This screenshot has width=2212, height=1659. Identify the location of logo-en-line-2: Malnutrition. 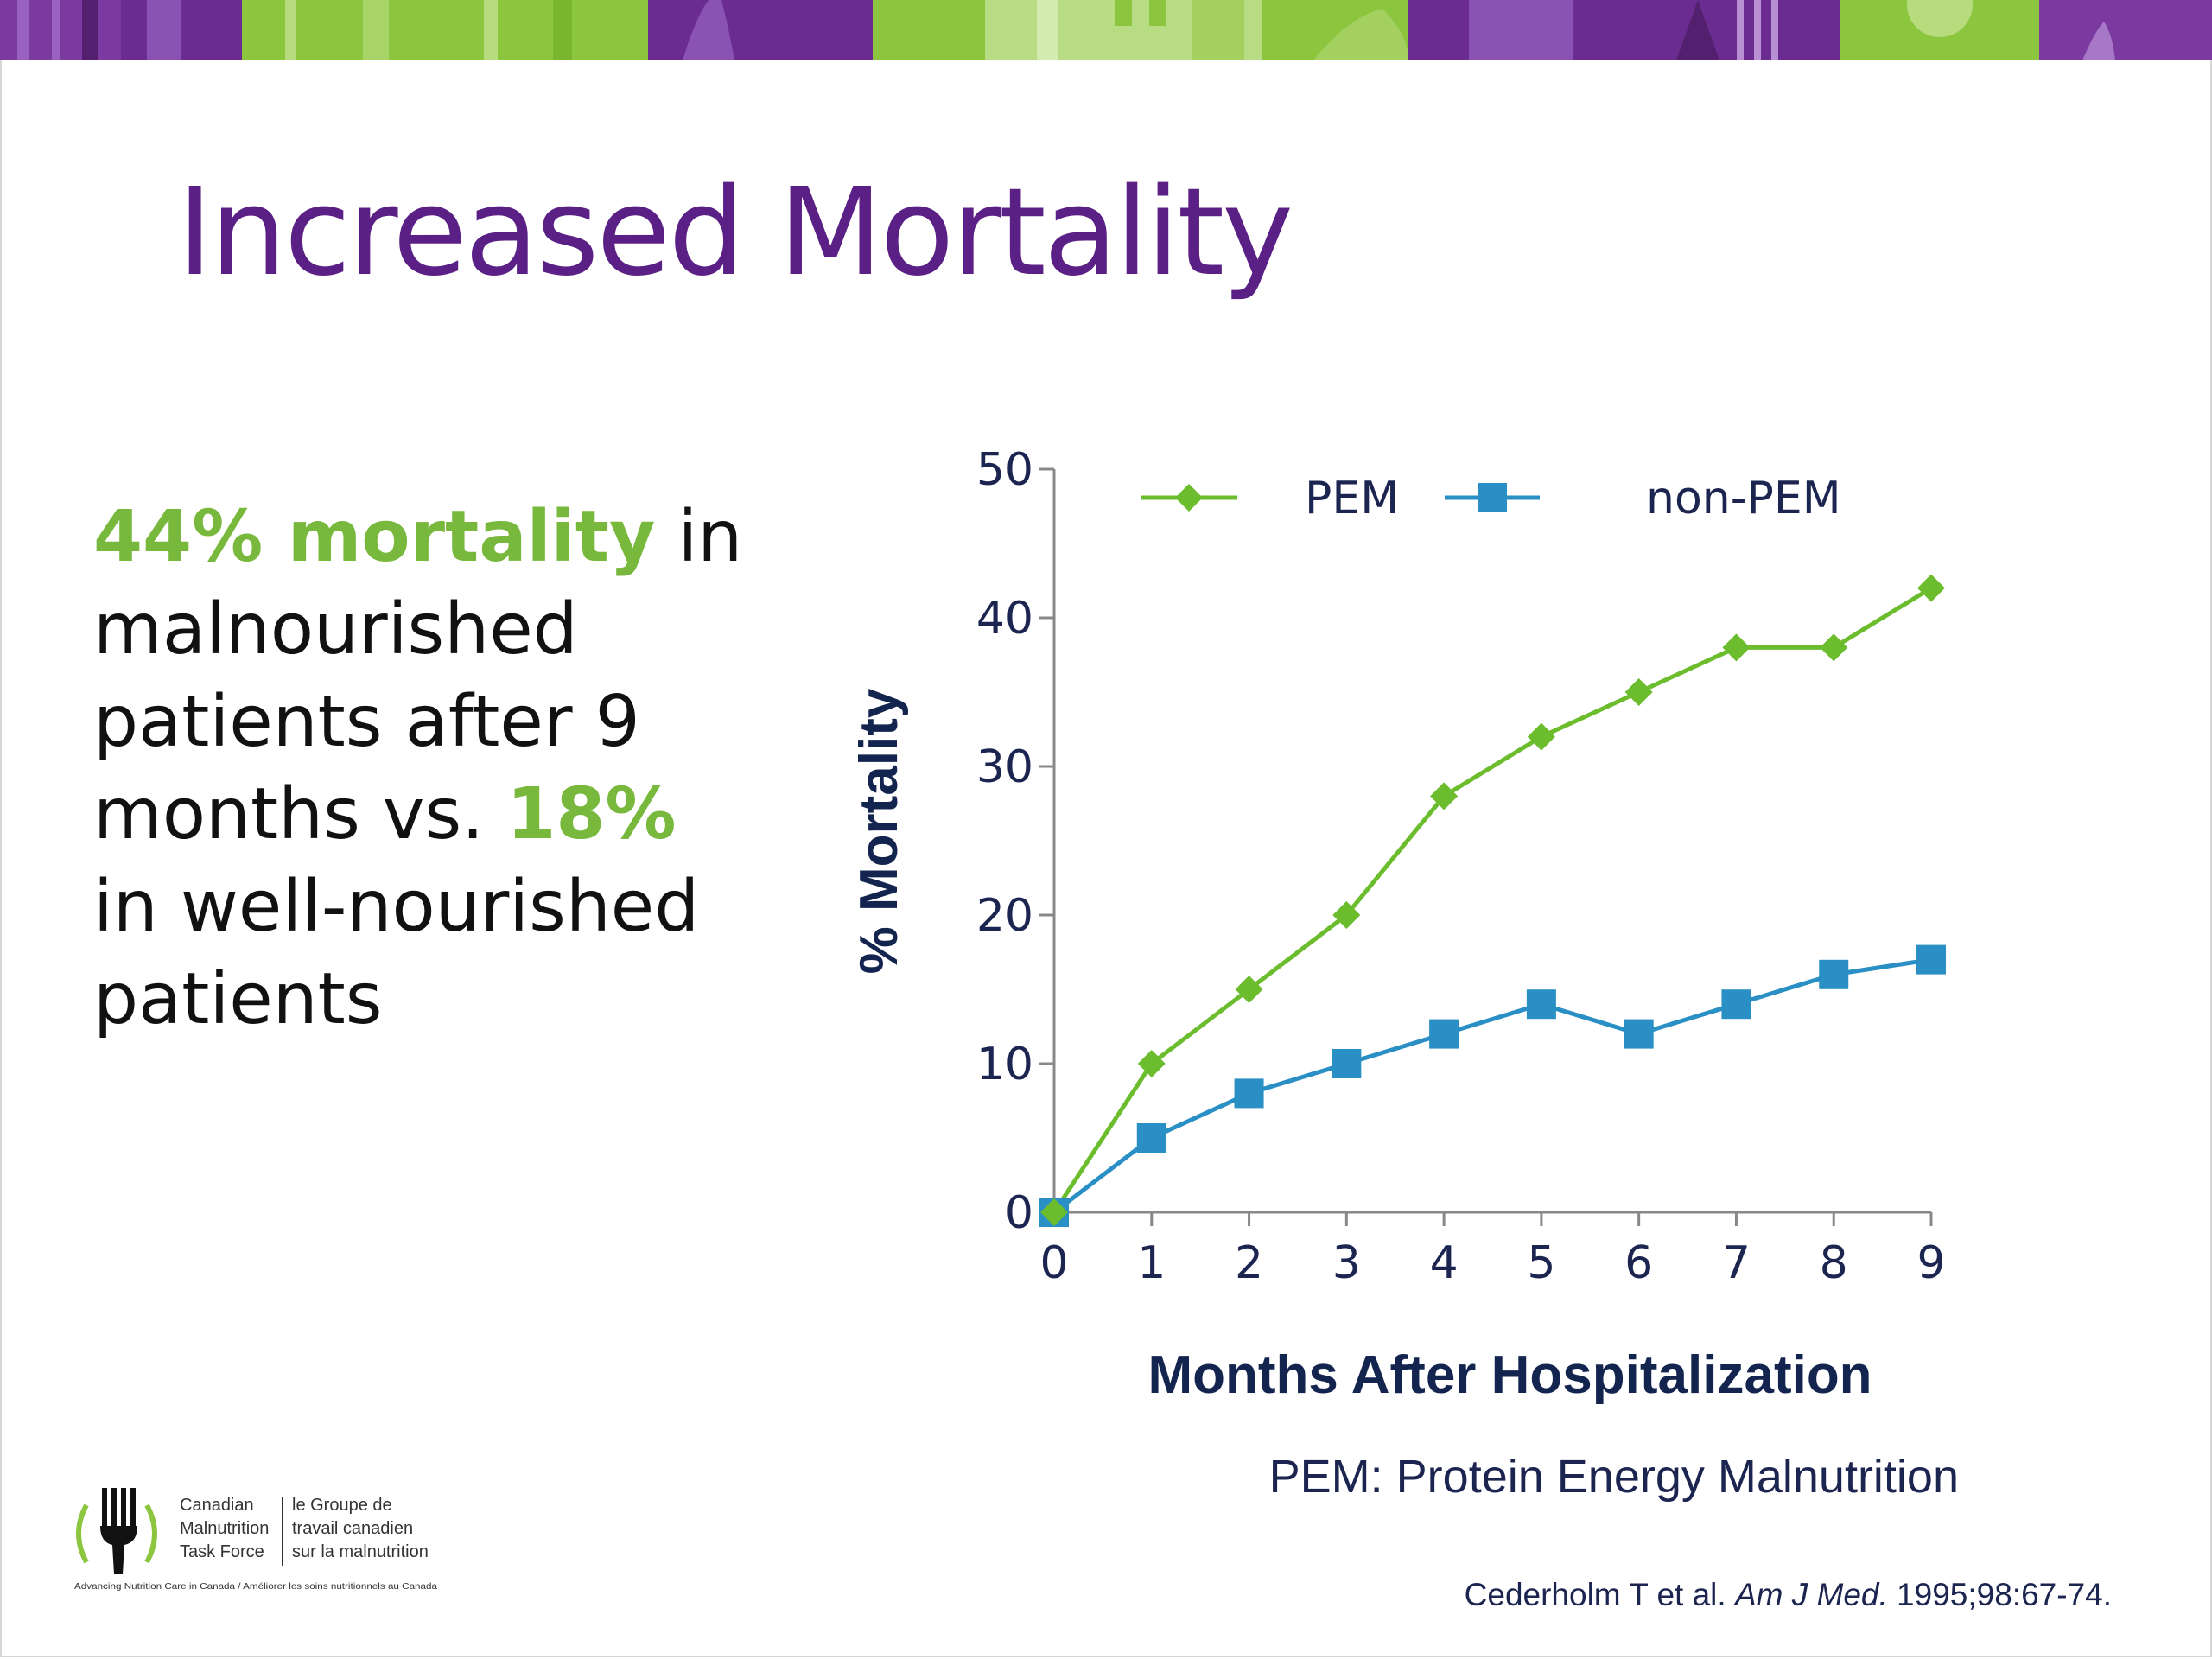
(224, 1528).